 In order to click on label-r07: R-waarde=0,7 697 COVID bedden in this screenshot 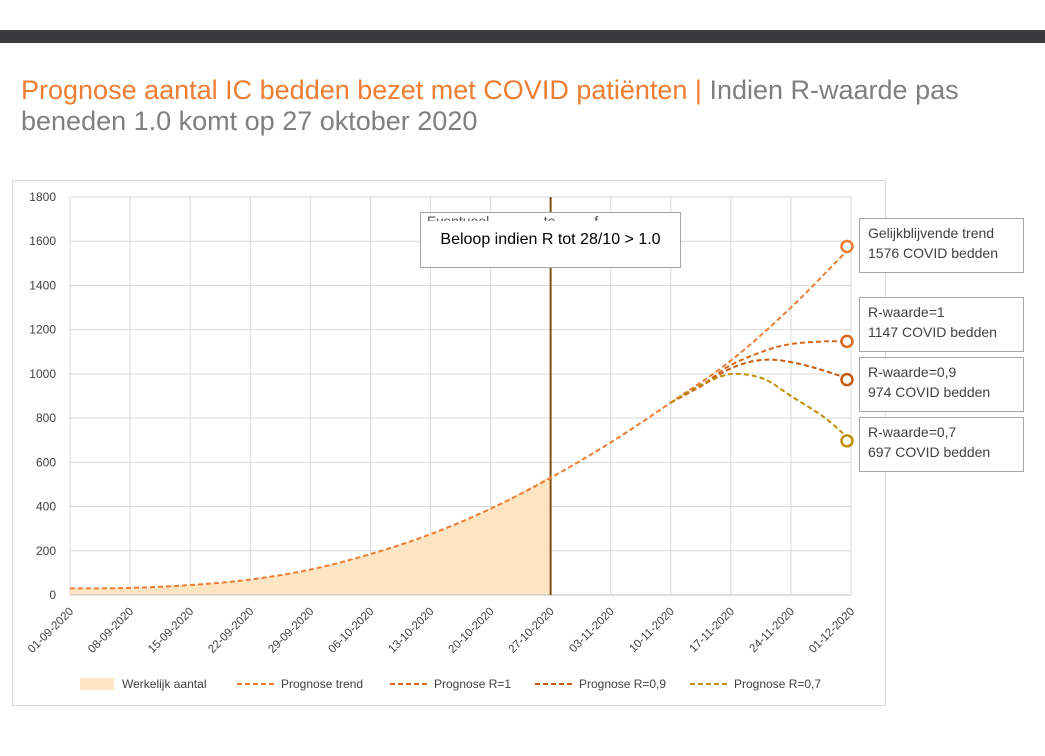, I will do `click(941, 444)`.